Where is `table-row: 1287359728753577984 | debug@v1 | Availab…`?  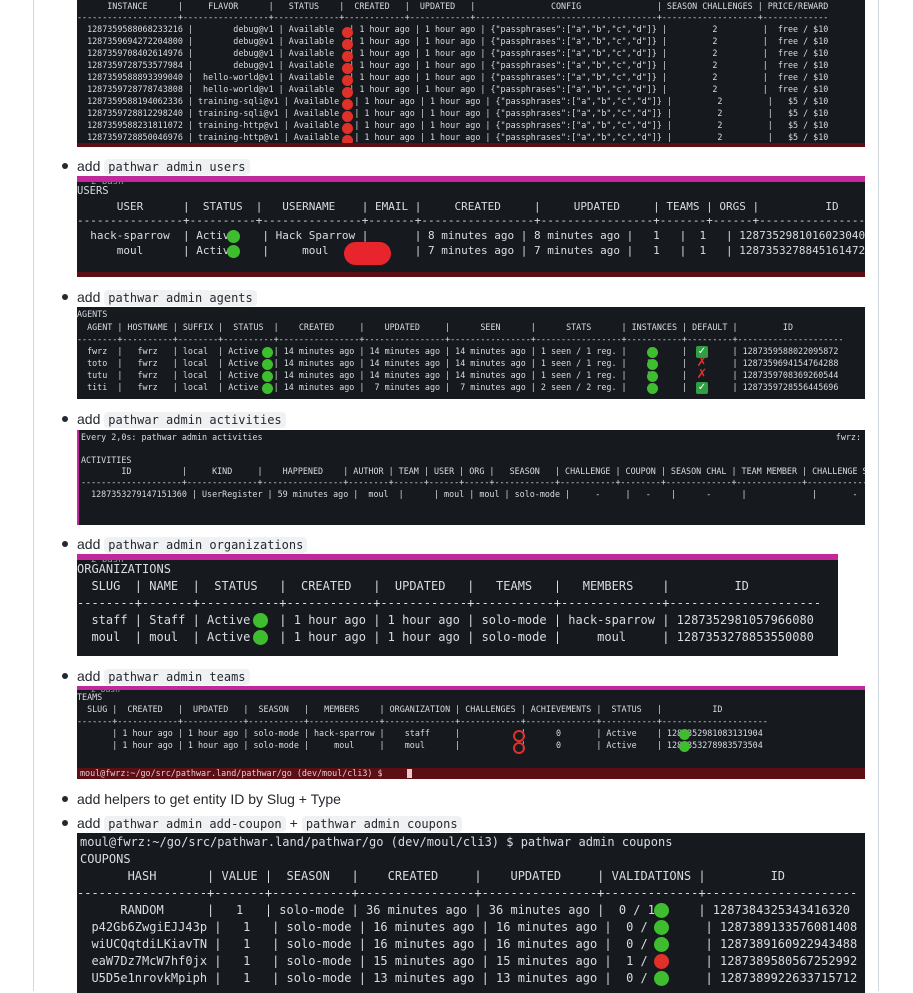 table-row: 1287359728753577984 | debug@v1 | Availab… is located at coordinates (453, 65).